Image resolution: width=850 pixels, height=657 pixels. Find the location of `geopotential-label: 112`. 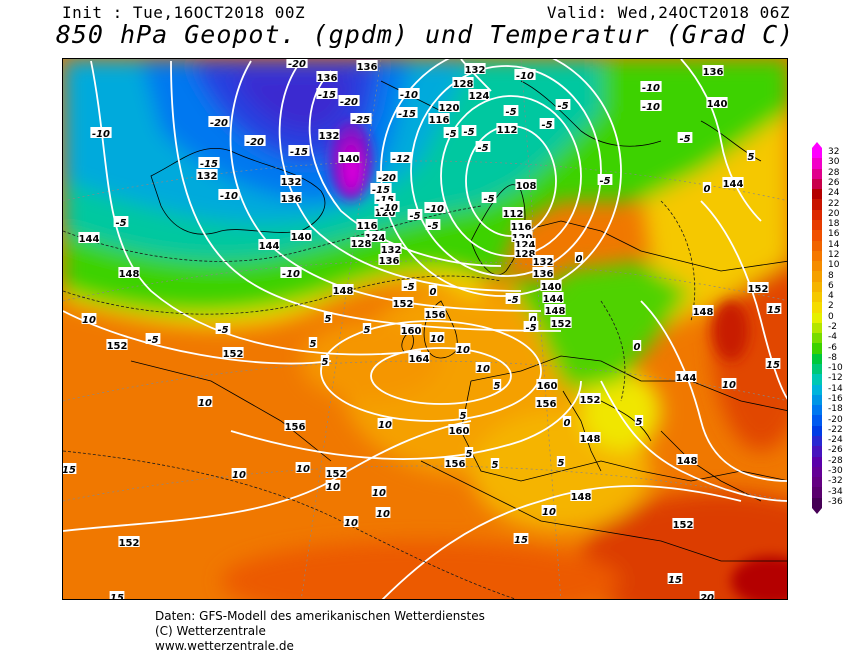

geopotential-label: 112 is located at coordinates (513, 214).